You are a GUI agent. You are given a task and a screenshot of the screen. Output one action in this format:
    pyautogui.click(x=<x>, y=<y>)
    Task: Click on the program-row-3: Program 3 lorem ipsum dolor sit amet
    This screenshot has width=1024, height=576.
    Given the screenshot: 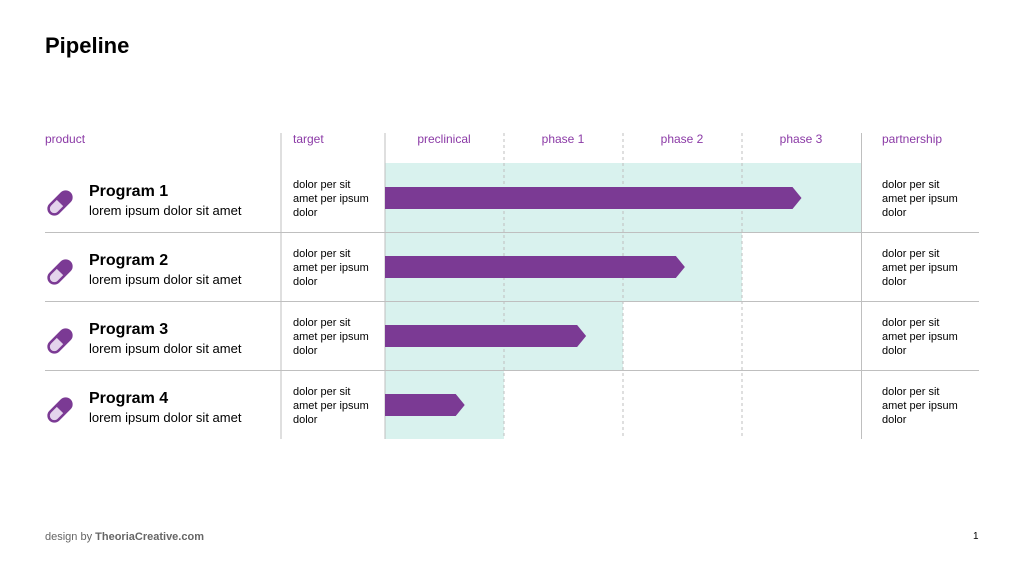 What is the action you would take?
    pyautogui.click(x=163, y=342)
    